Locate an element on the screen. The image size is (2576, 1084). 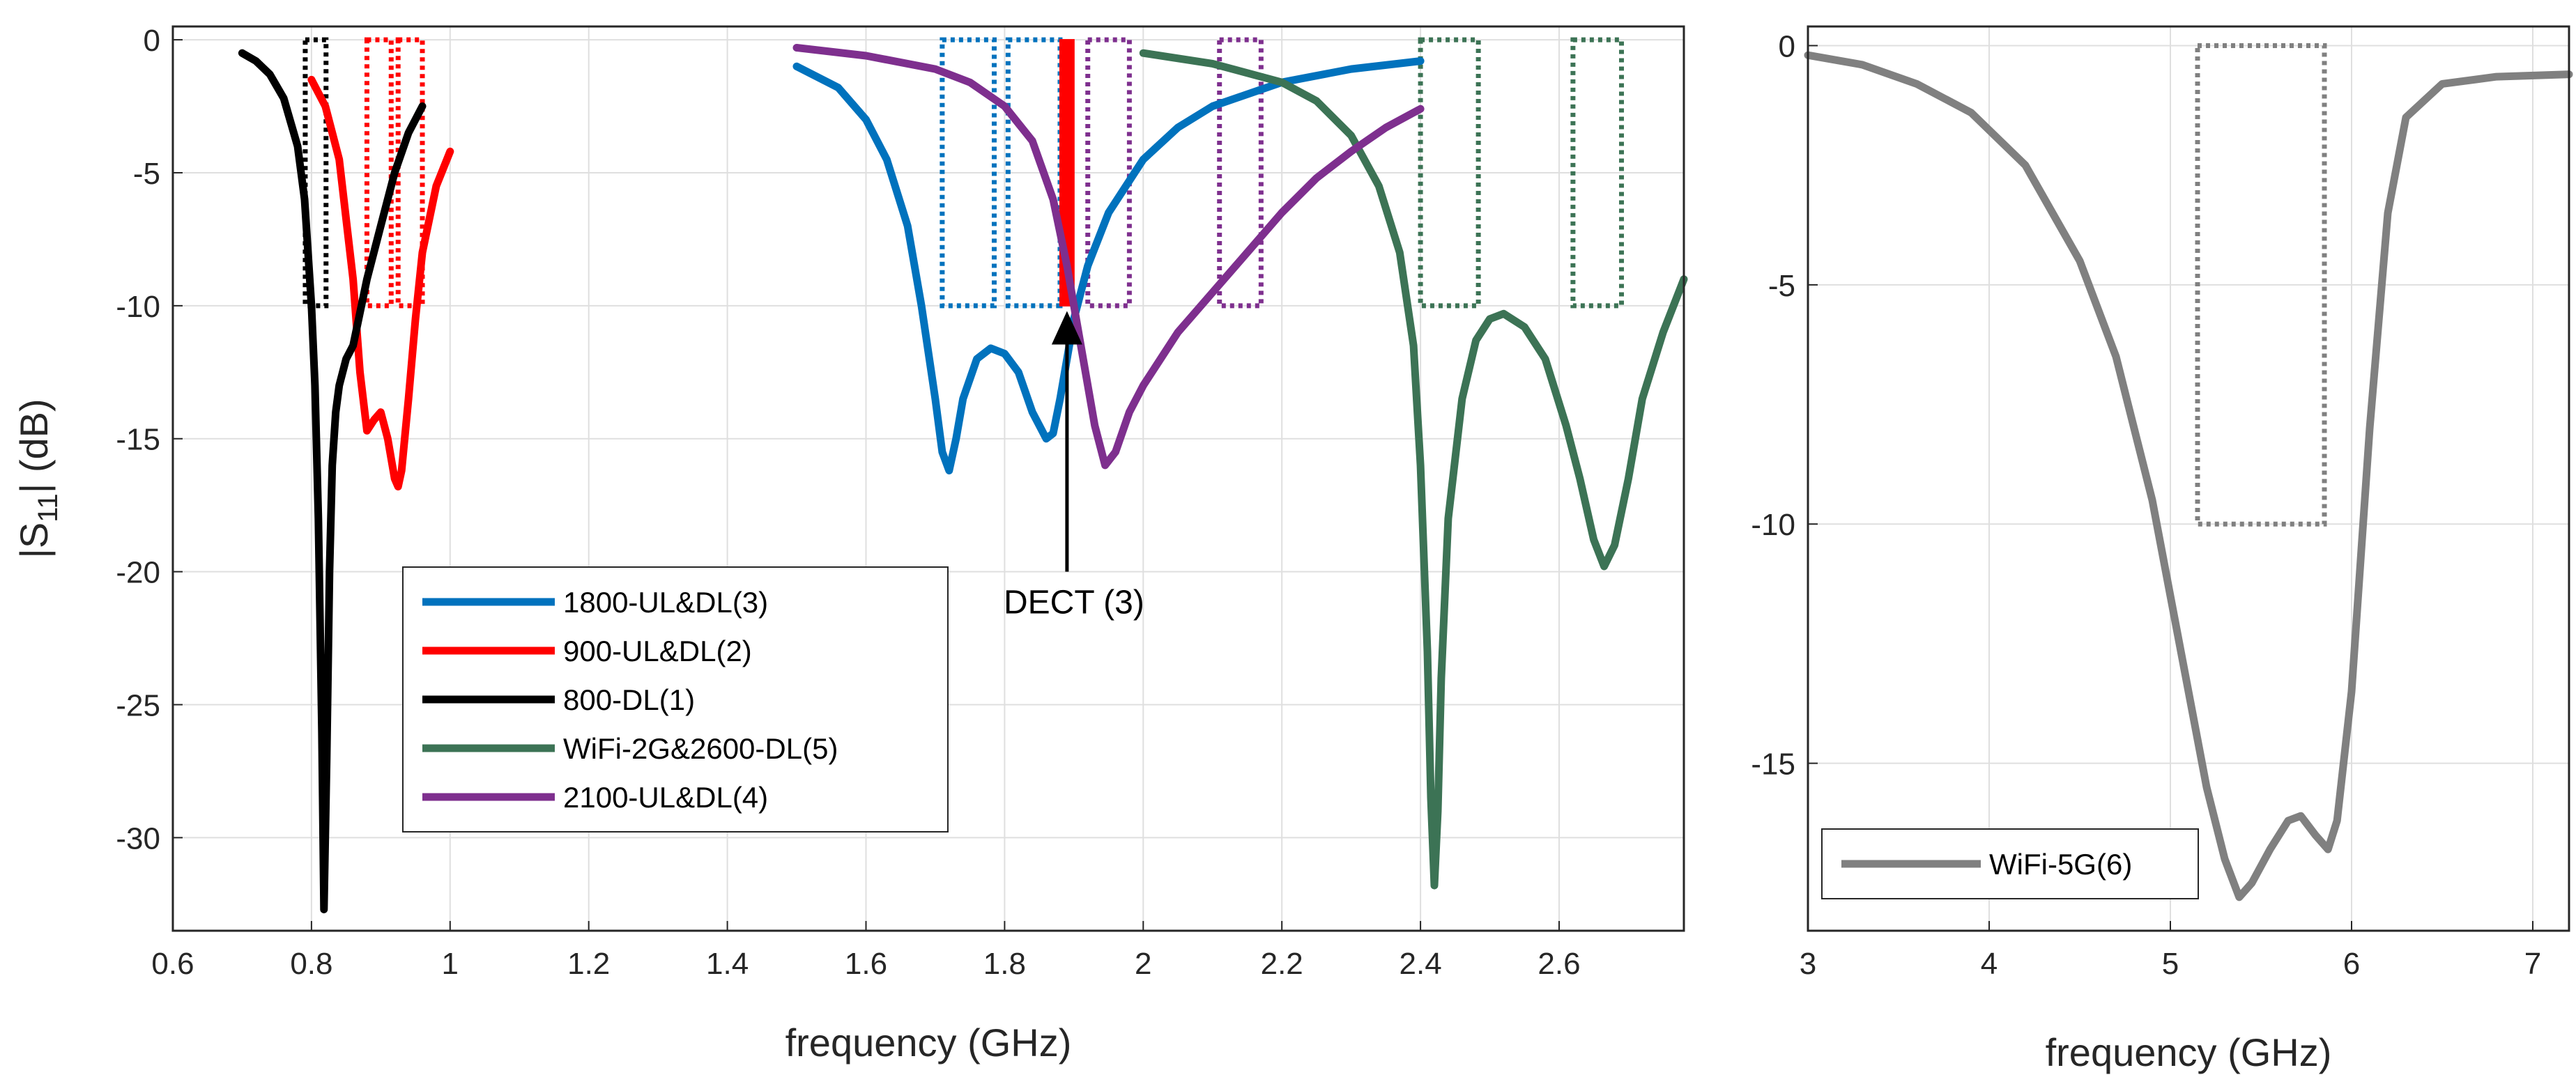
legend-label-2100-ul-dl-4: 2100-UL&DL(4) is located at coordinates (665, 797).